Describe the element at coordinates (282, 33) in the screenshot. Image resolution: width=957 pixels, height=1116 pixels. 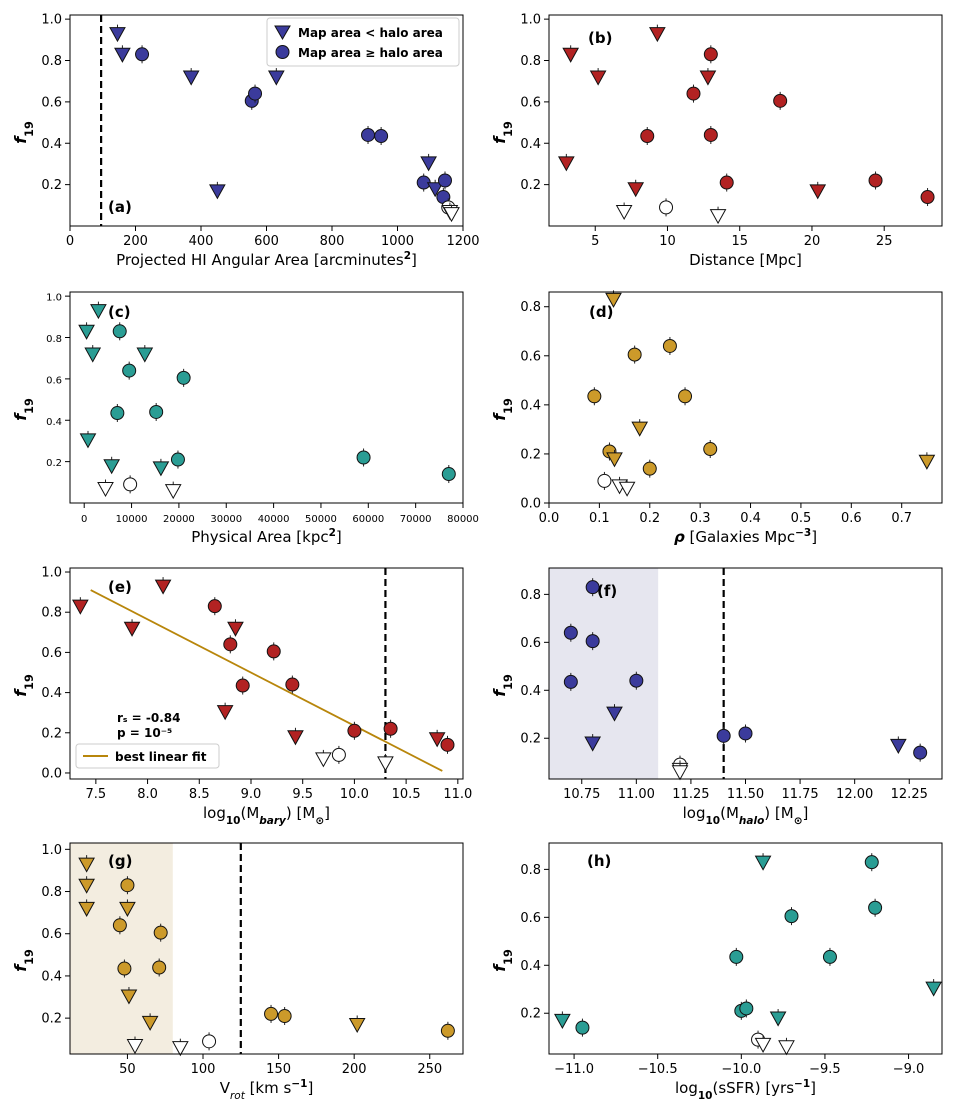
I see `legend-marker-triangle` at that location.